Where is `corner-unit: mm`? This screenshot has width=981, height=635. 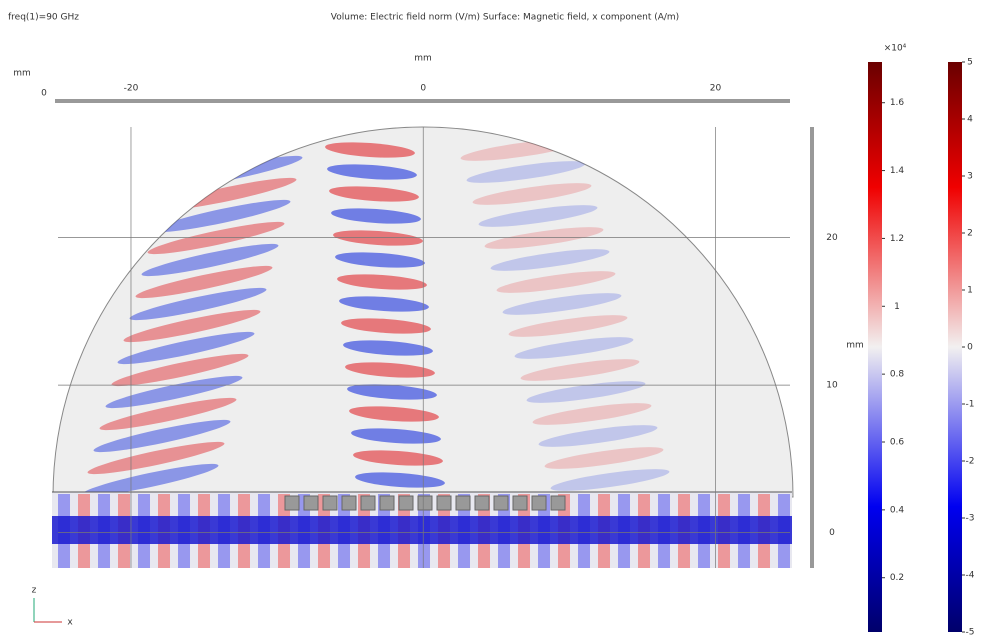
corner-unit: mm is located at coordinates (22, 74).